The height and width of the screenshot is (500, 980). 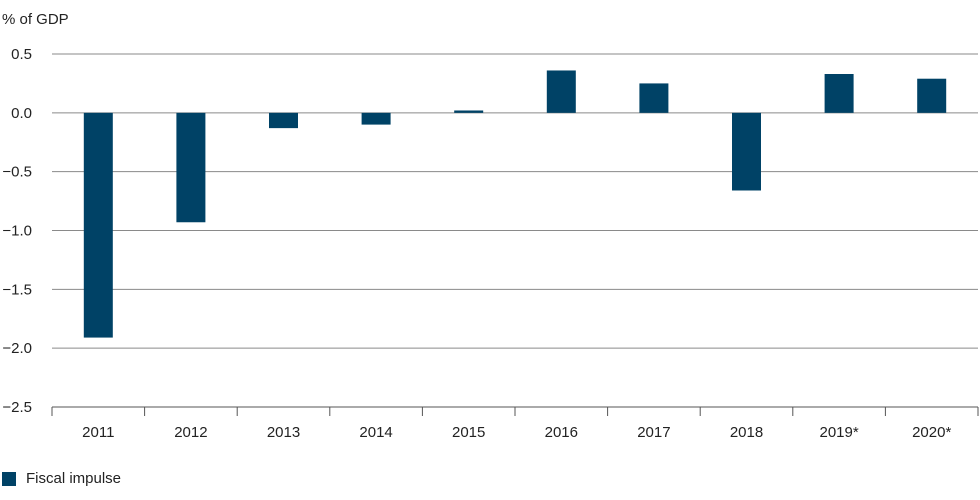 I want to click on bar-2018, so click(x=746, y=151).